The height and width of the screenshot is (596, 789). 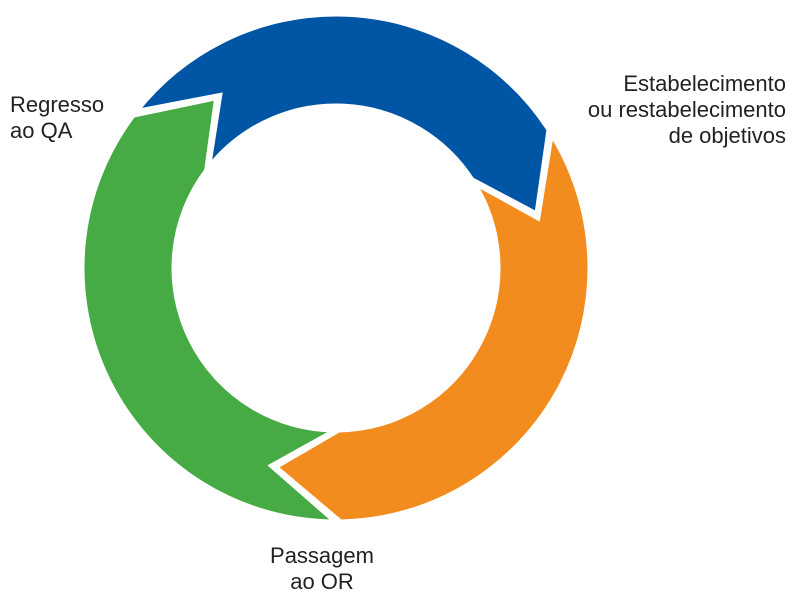 What do you see at coordinates (41, 130) in the screenshot?
I see `label-return-to-qa-line-2: ao QA` at bounding box center [41, 130].